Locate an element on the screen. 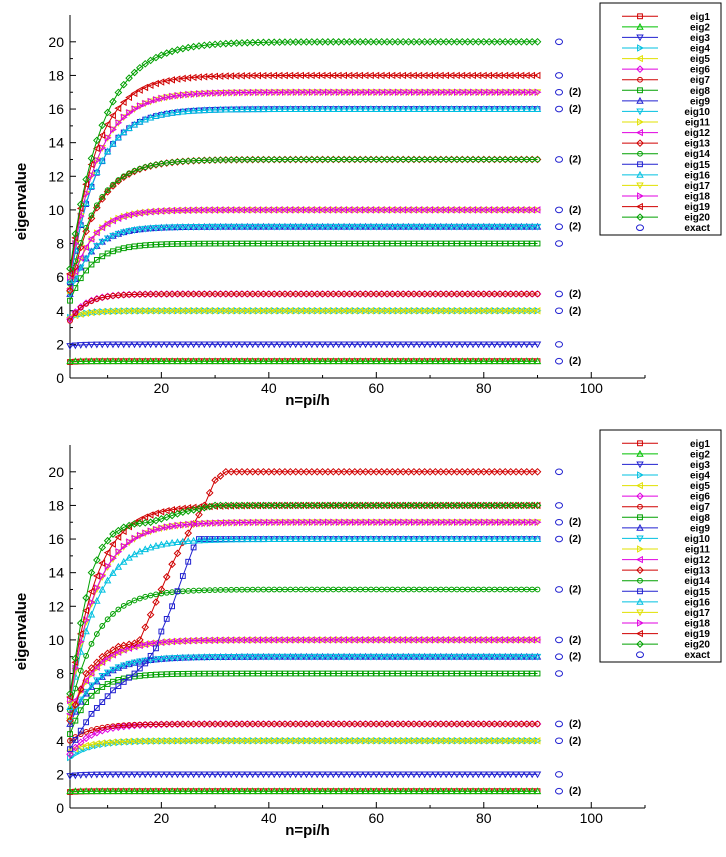 The width and height of the screenshot is (726, 857). legend-marker-eig6 is located at coordinates (640, 496).